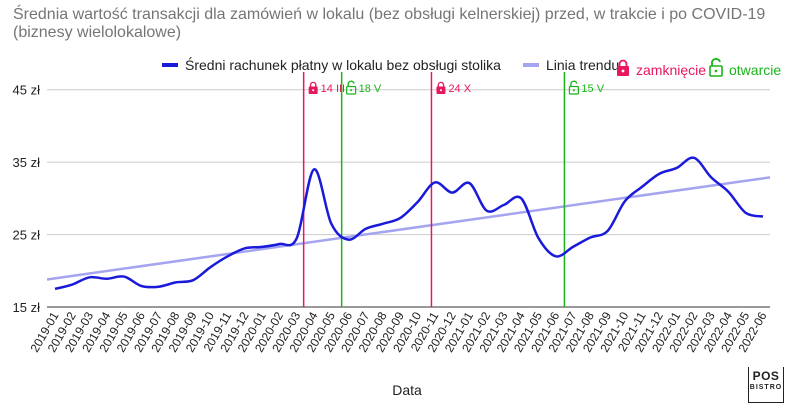  I want to click on legend-label: zamknięcie, so click(671, 70).